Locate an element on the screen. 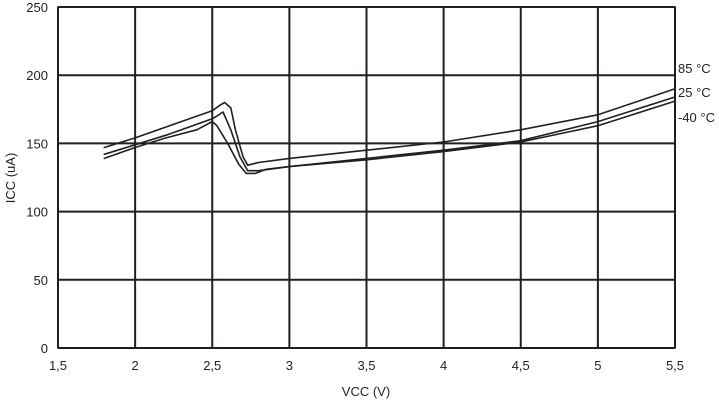 Image resolution: width=719 pixels, height=402 pixels. y-axis-label: ICC (uA) is located at coordinates (10, 178).